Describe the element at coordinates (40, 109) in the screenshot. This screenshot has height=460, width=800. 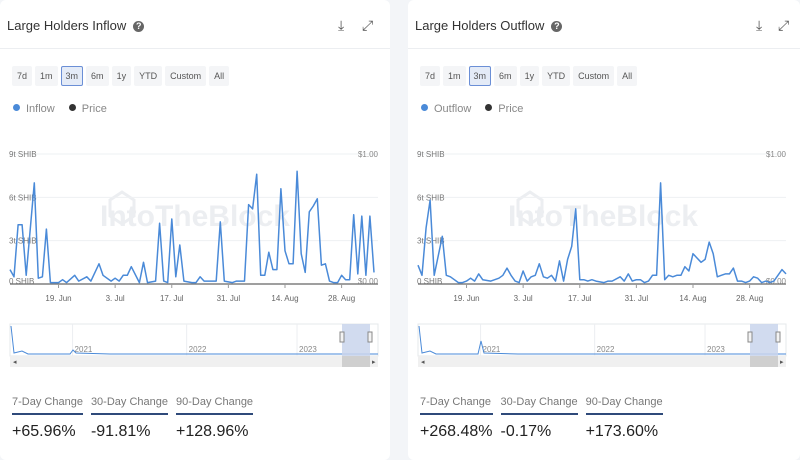
I see `legend-label: Inflow` at that location.